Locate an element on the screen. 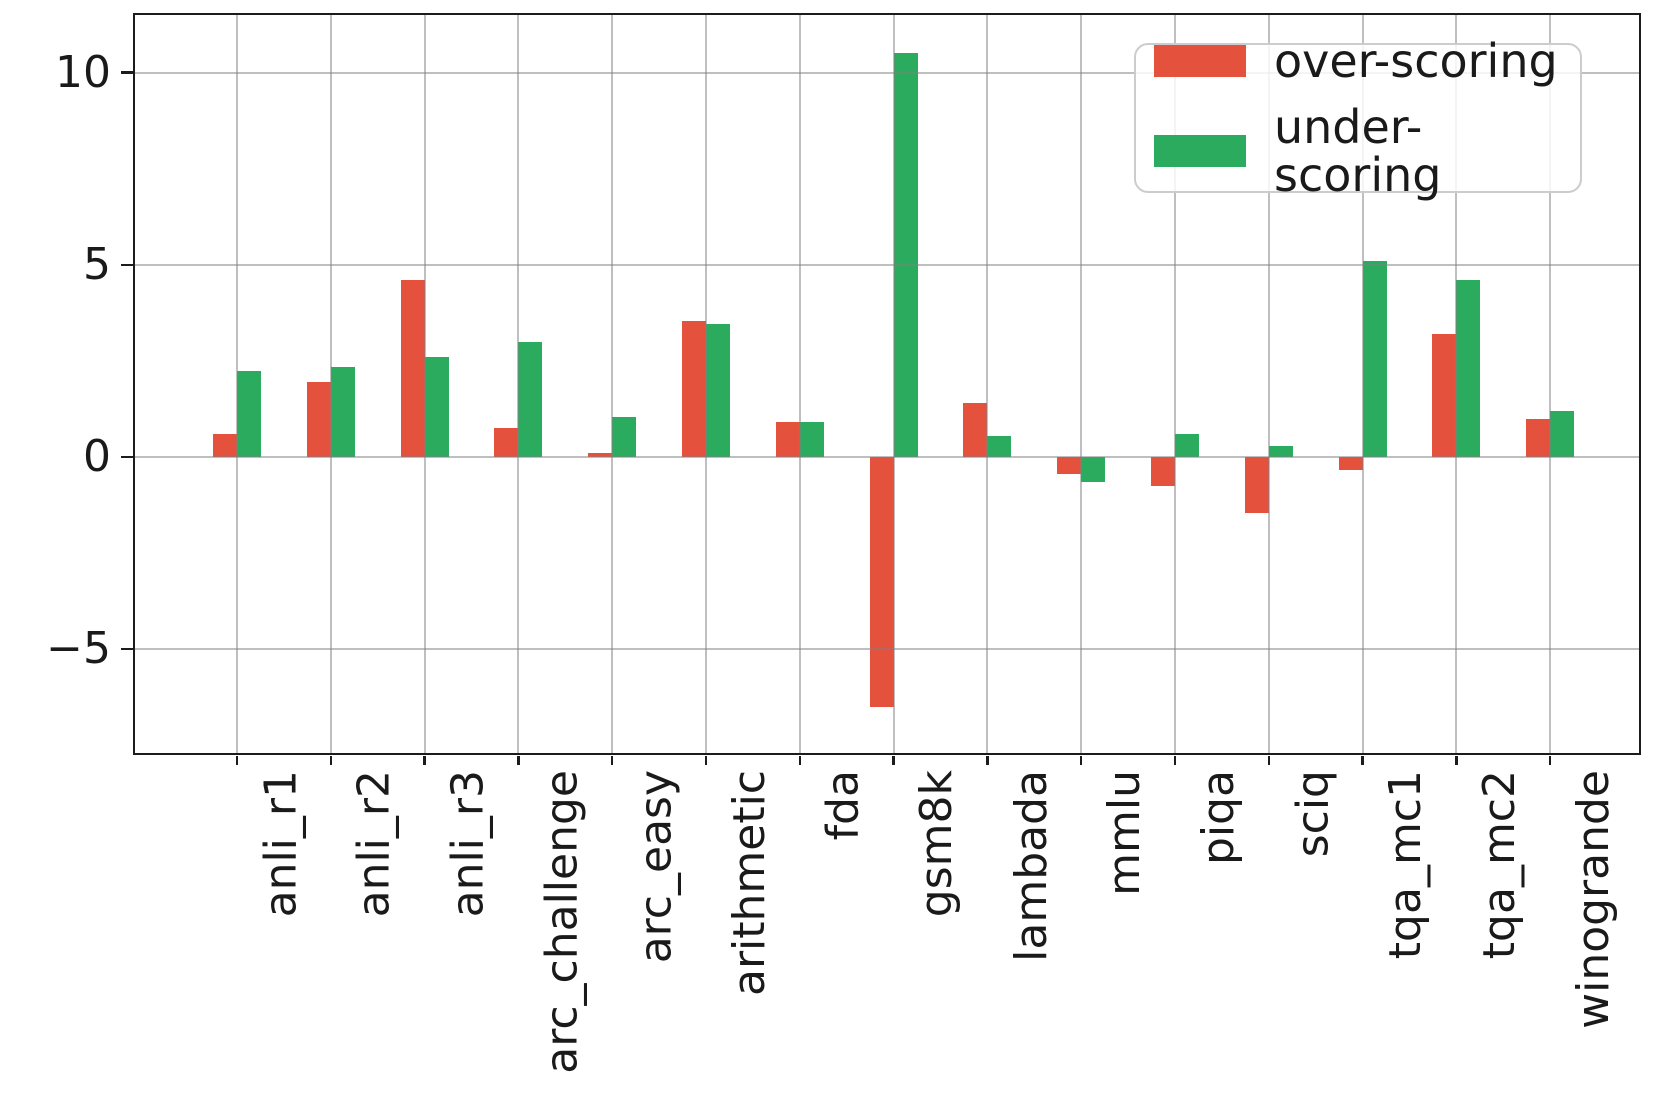 This screenshot has width=1661, height=1107. bar-over-scoring-gsm8k is located at coordinates (881, 582).